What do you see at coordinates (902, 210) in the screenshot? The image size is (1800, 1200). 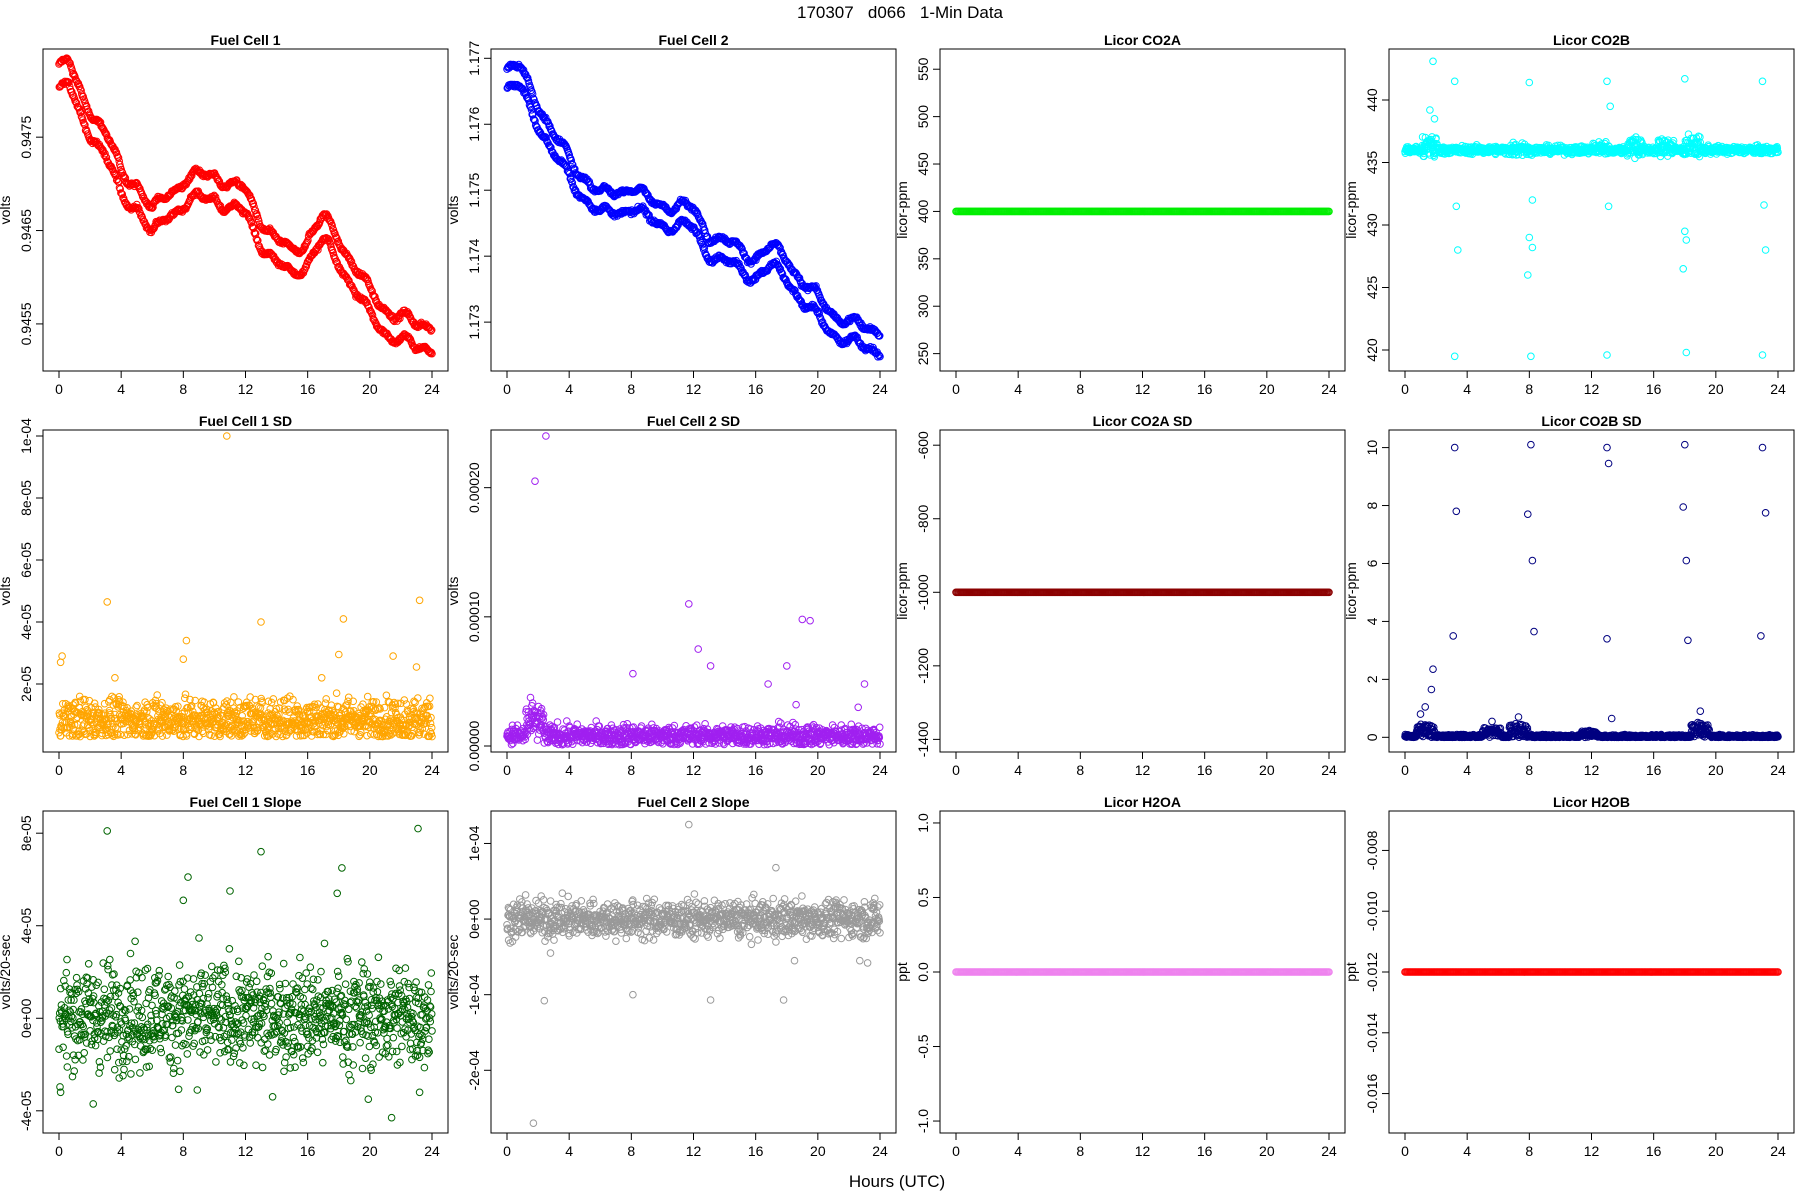 I see `y-axis-label: licor-ppm` at bounding box center [902, 210].